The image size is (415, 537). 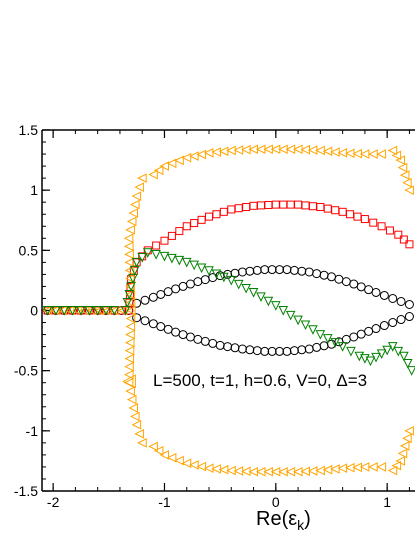 I want to click on y-tick-label: 1, so click(x=34, y=190).